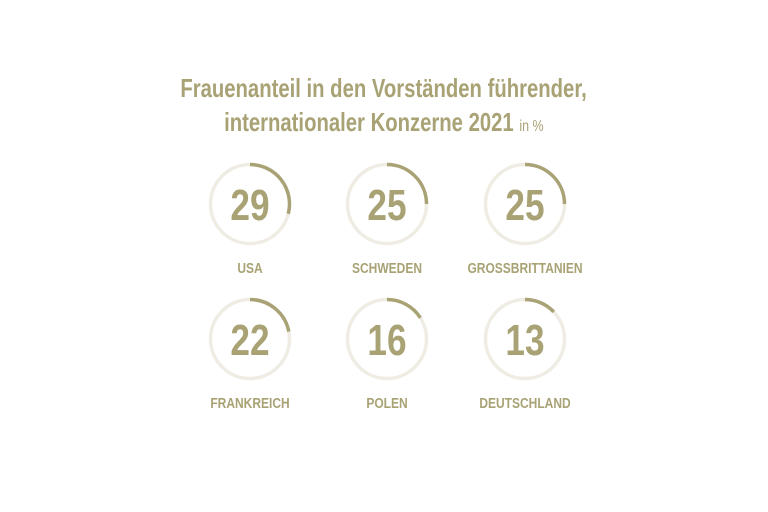 The height and width of the screenshot is (512, 768). I want to click on value-label-grossbrittanien: 25, so click(524, 205).